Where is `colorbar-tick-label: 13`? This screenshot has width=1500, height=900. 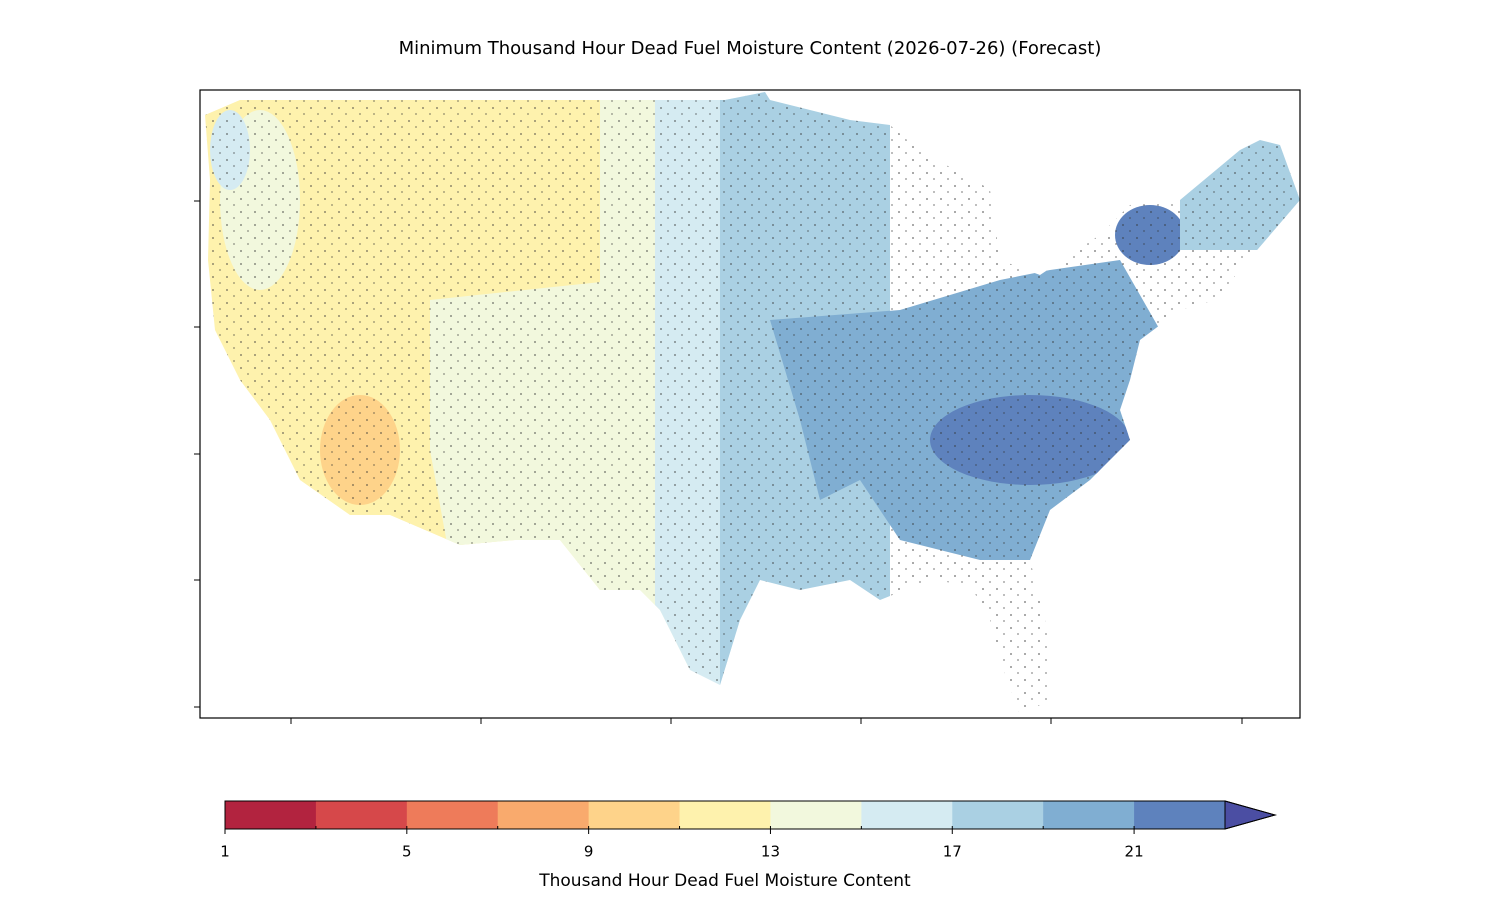 colorbar-tick-label: 13 is located at coordinates (770, 852).